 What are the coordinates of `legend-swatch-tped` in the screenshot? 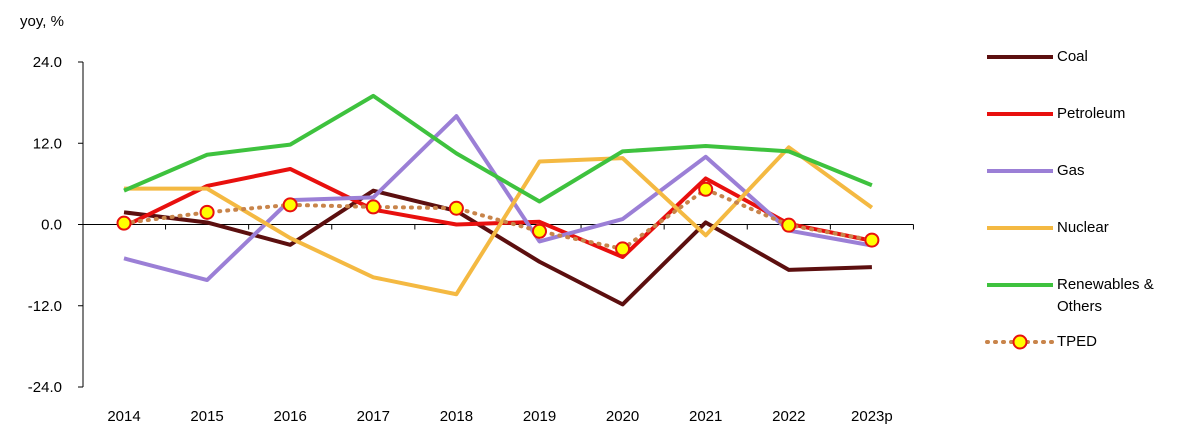 It's located at (1020, 342).